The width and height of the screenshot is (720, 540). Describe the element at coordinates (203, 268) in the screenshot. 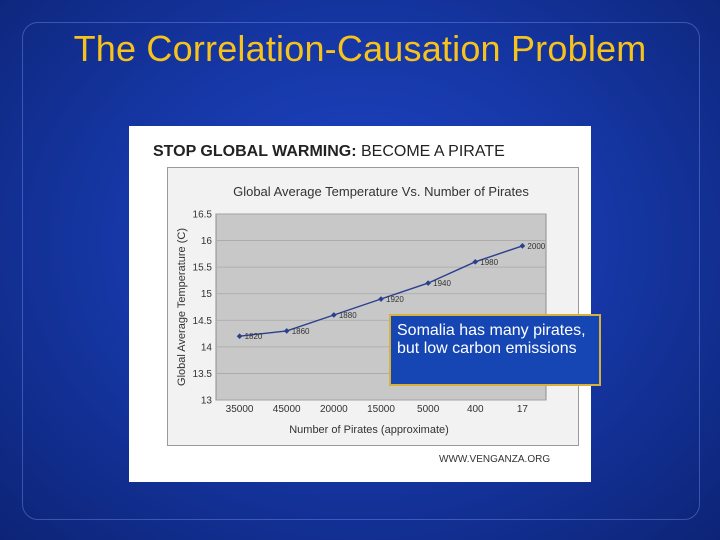

I see `y-tick-label: 15.5` at that location.